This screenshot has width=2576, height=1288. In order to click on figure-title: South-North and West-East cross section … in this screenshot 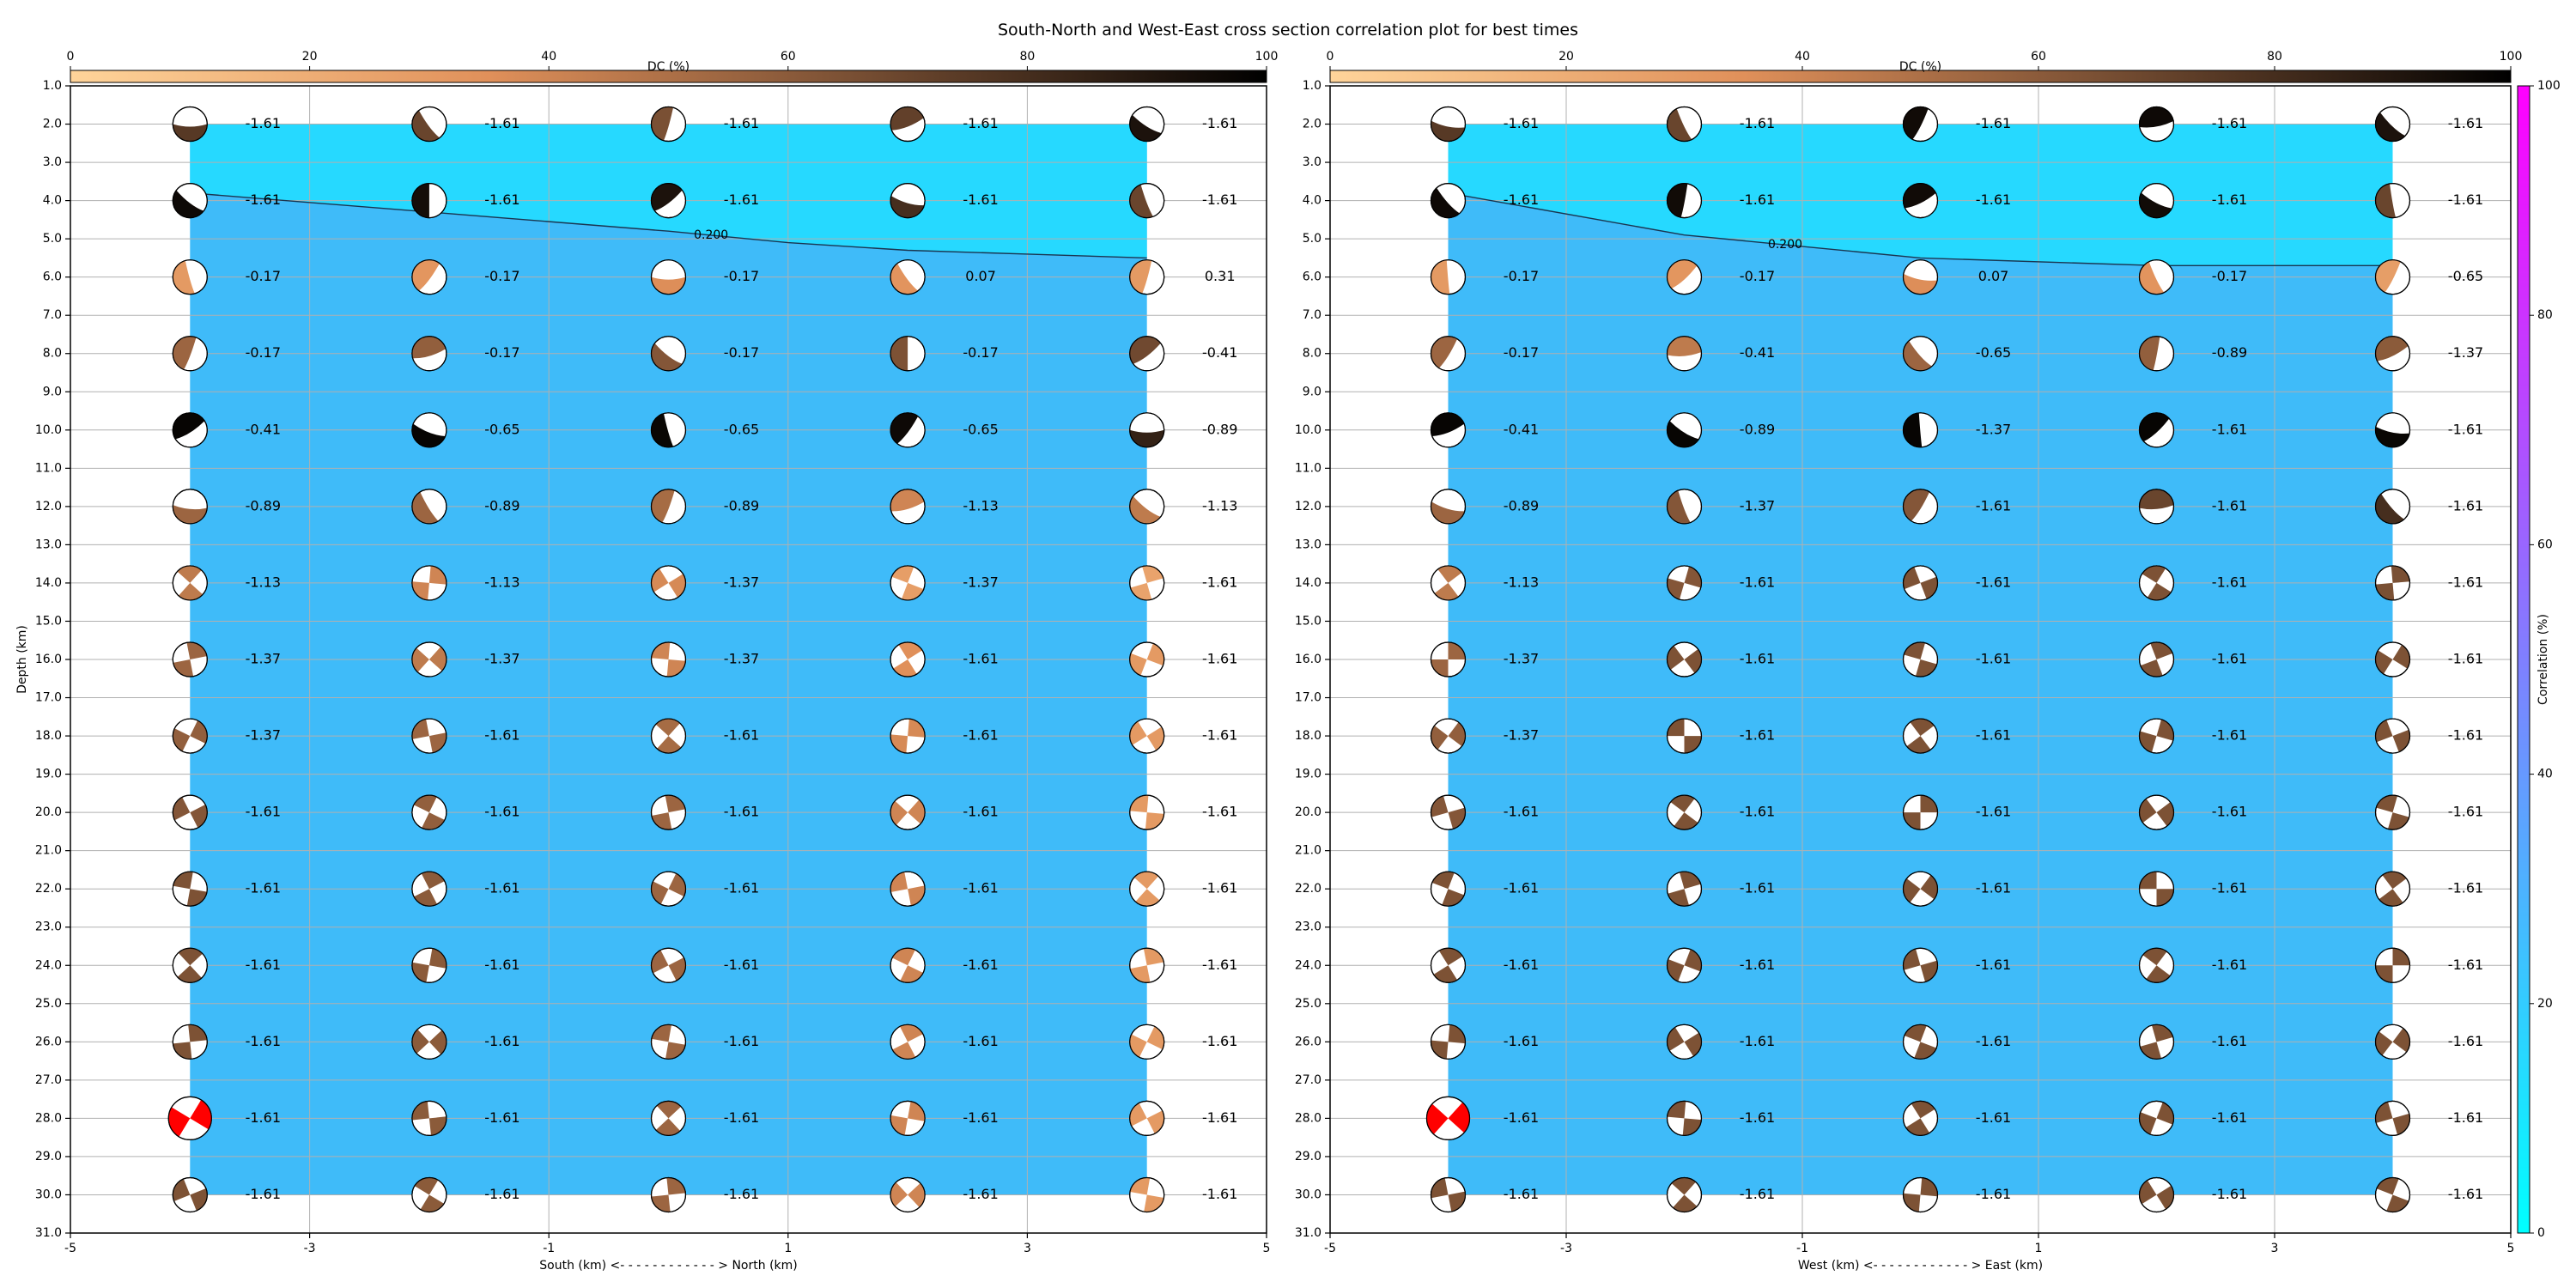, I will do `click(1288, 30)`.